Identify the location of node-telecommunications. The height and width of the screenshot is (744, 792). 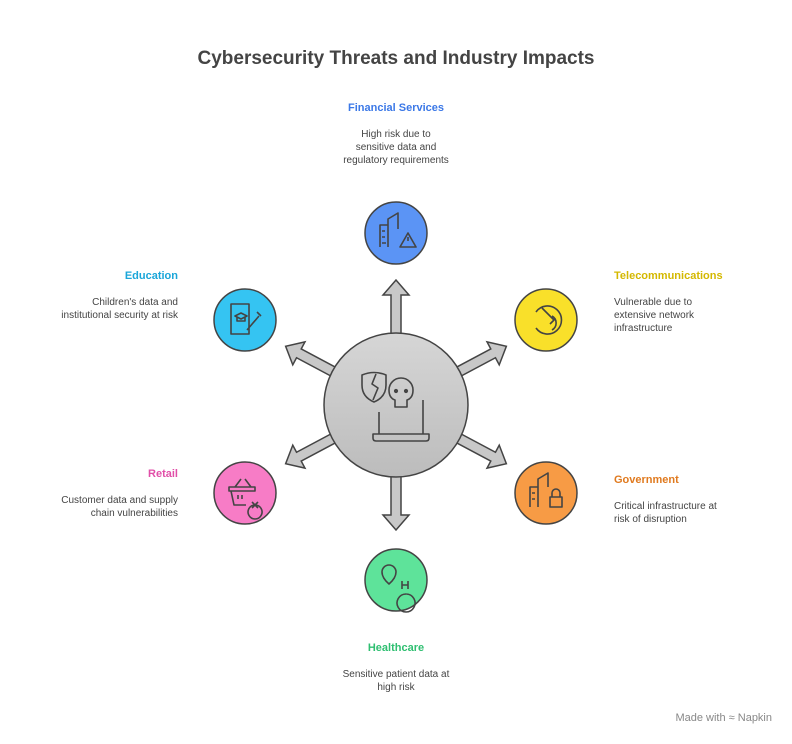
(546, 320).